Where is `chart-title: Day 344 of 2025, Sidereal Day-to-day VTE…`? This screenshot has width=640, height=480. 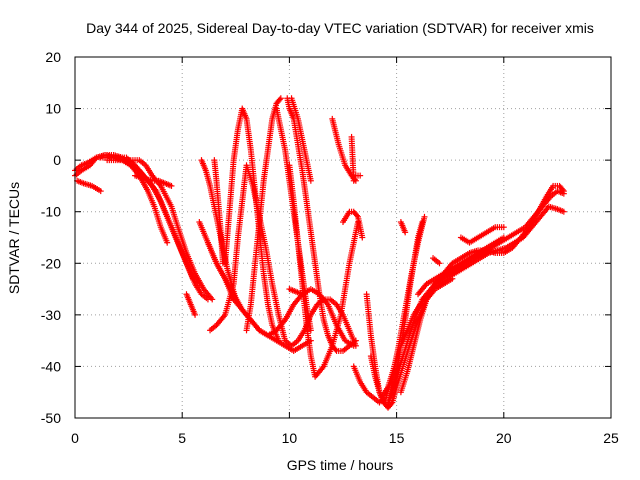
chart-title: Day 344 of 2025, Sidereal Day-to-day VTE… is located at coordinates (340, 28).